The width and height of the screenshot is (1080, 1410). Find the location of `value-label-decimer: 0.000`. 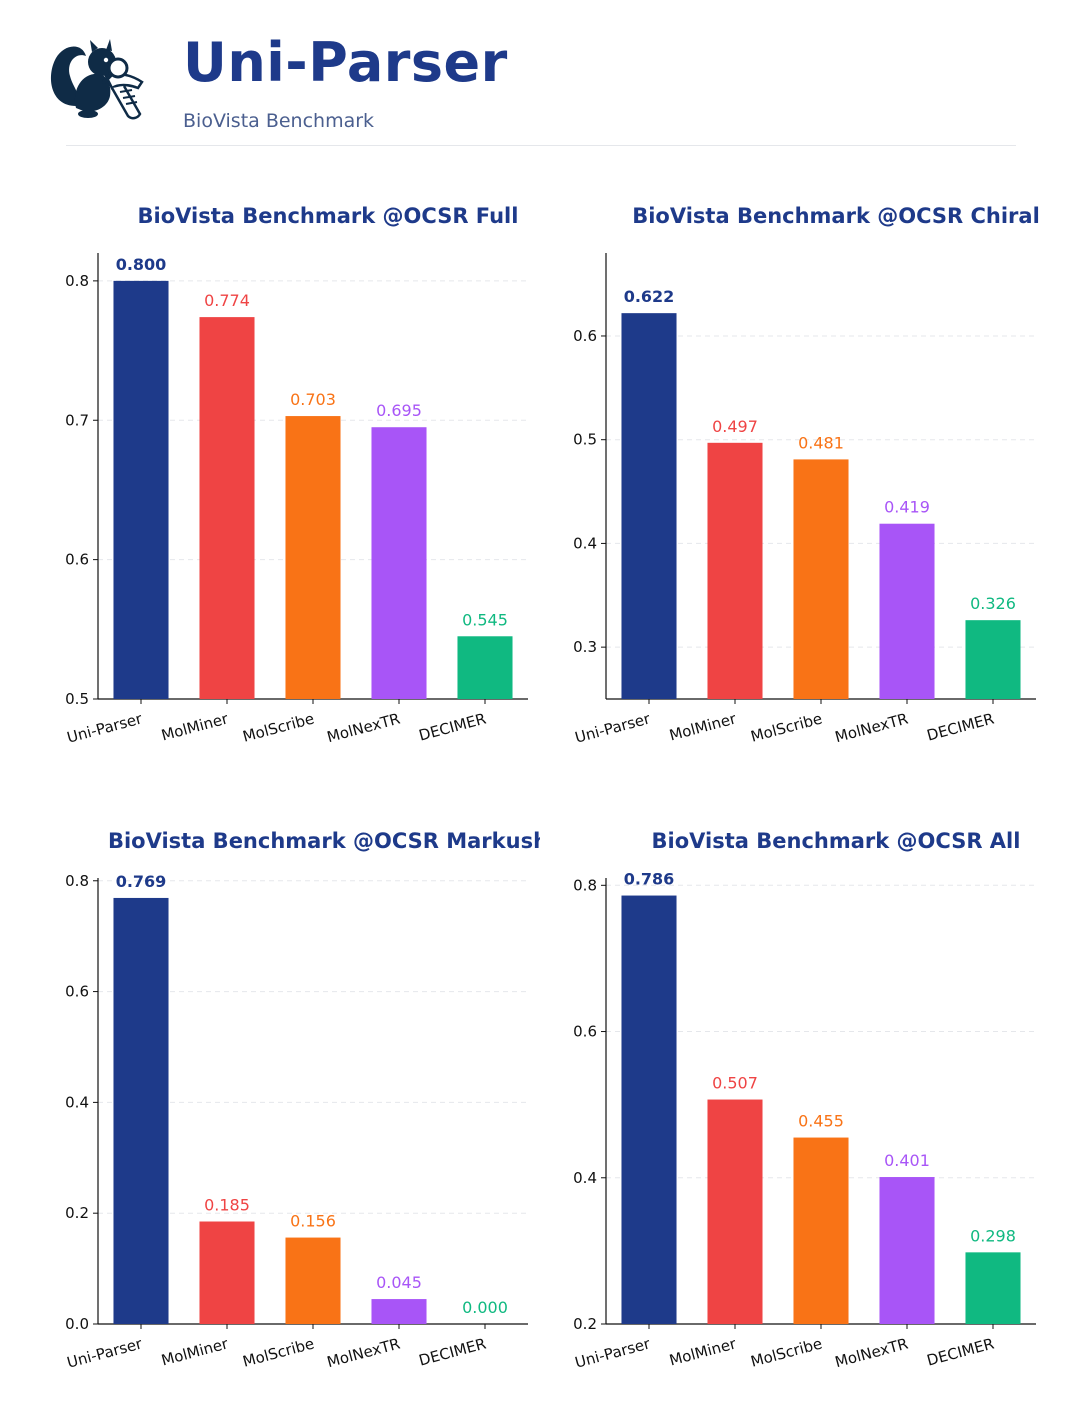

value-label-decimer: 0.000 is located at coordinates (485, 1307).